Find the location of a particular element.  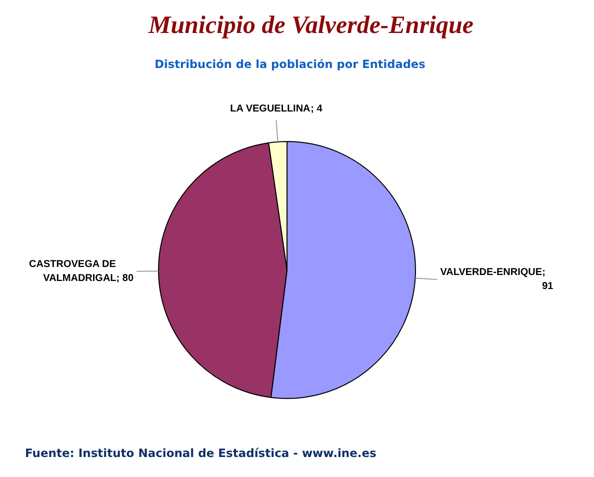

data-label: ; 91 is located at coordinates (548, 279).